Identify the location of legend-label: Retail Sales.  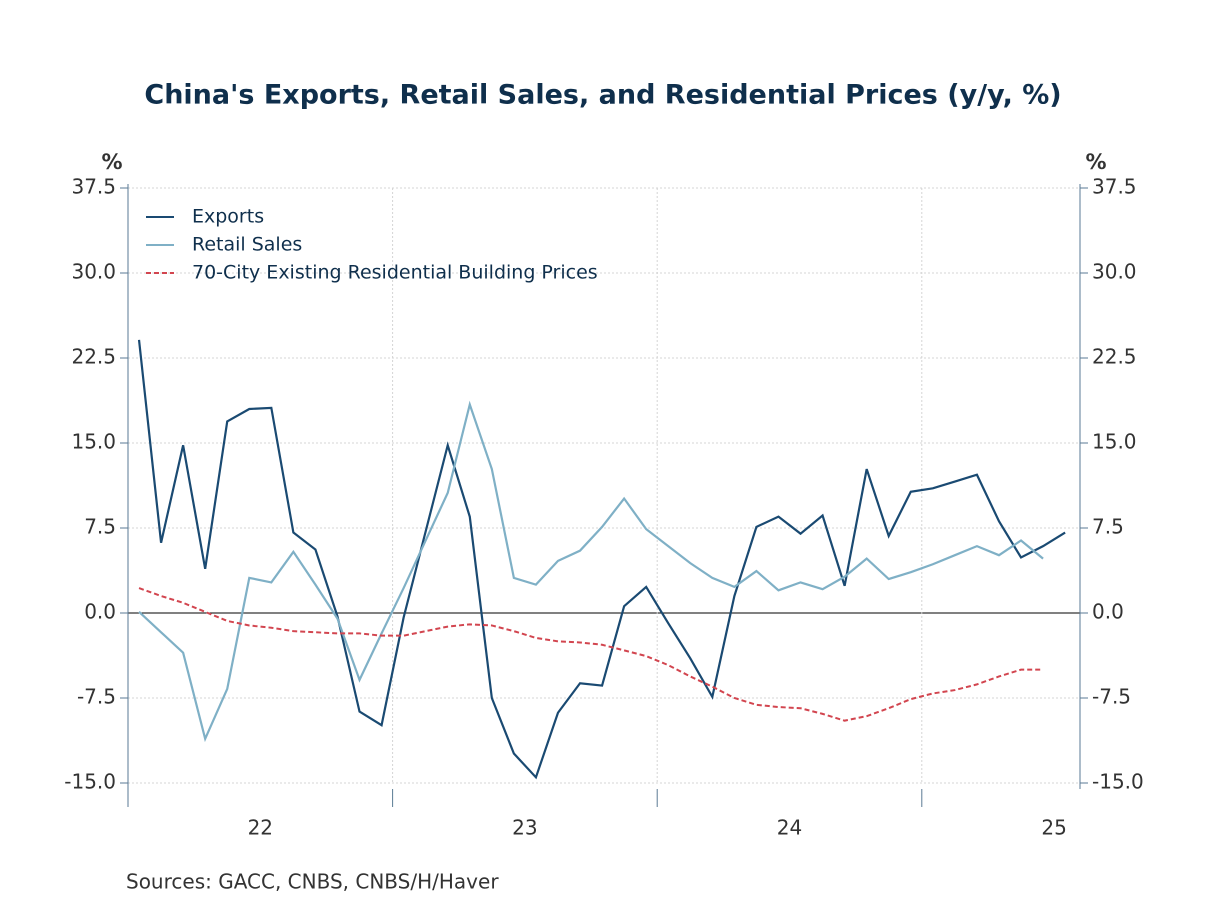
(247, 245).